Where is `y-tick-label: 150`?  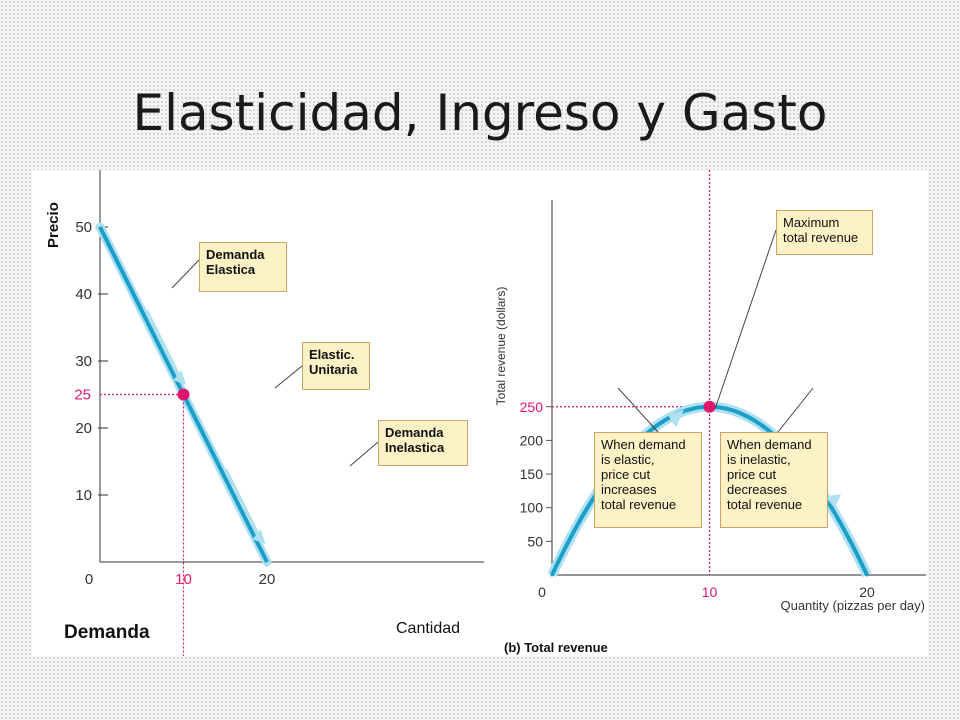 y-tick-label: 150 is located at coordinates (532, 474).